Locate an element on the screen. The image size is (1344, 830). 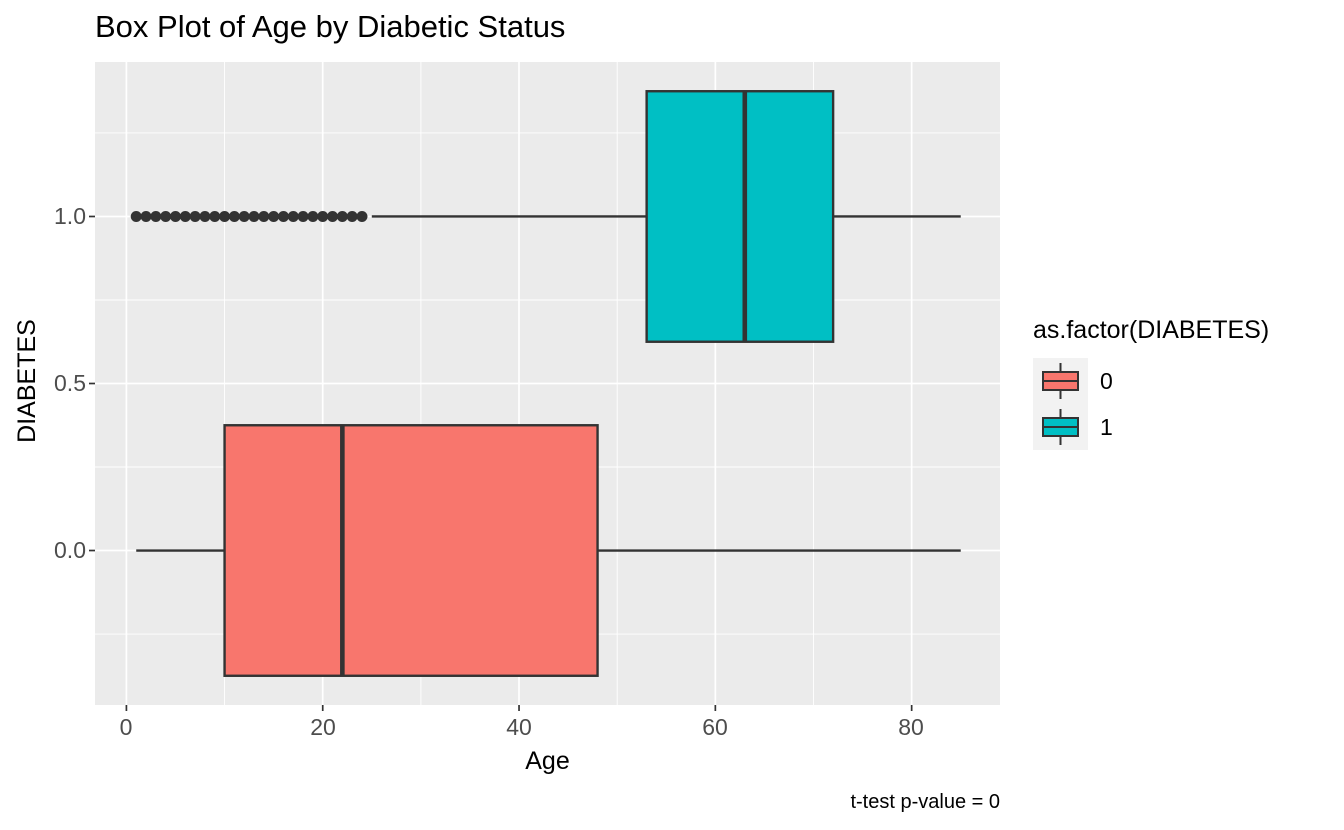
legend: as.factor(DIABETES) 0 is located at coordinates (1151, 383).